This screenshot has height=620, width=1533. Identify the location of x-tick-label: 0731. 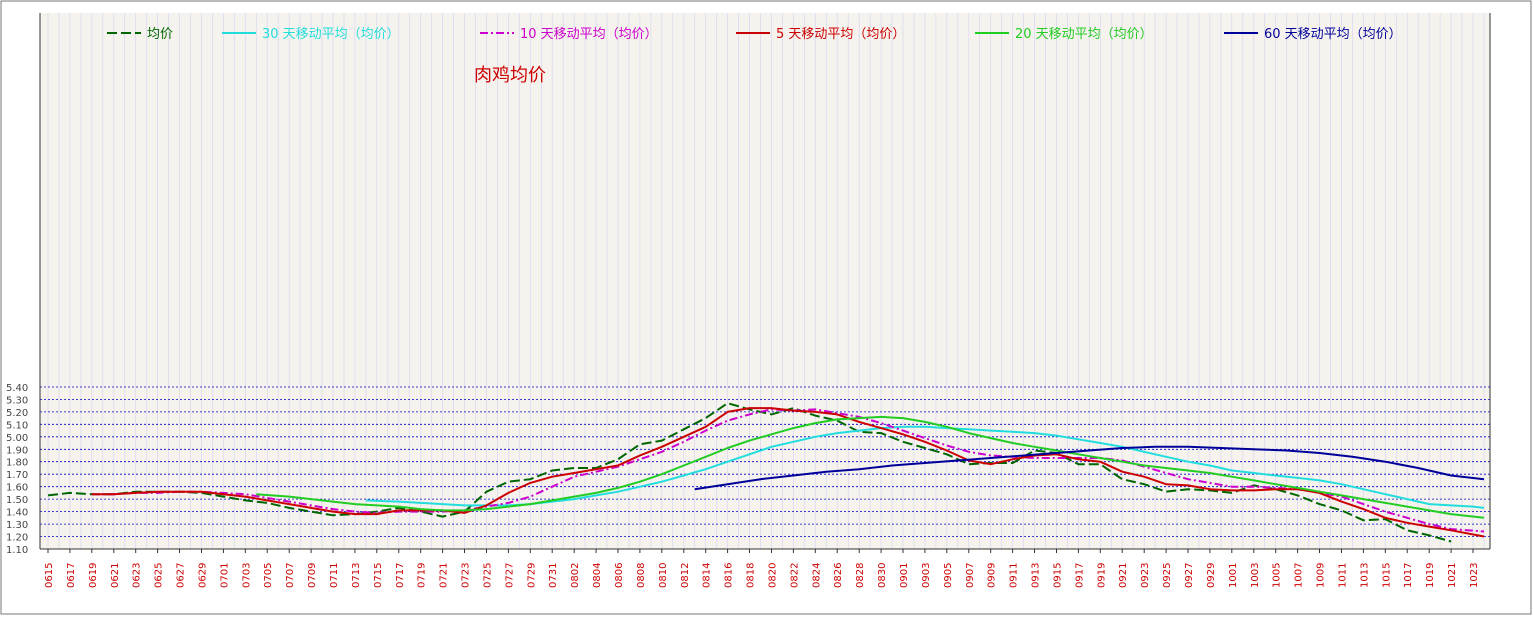
(553, 575).